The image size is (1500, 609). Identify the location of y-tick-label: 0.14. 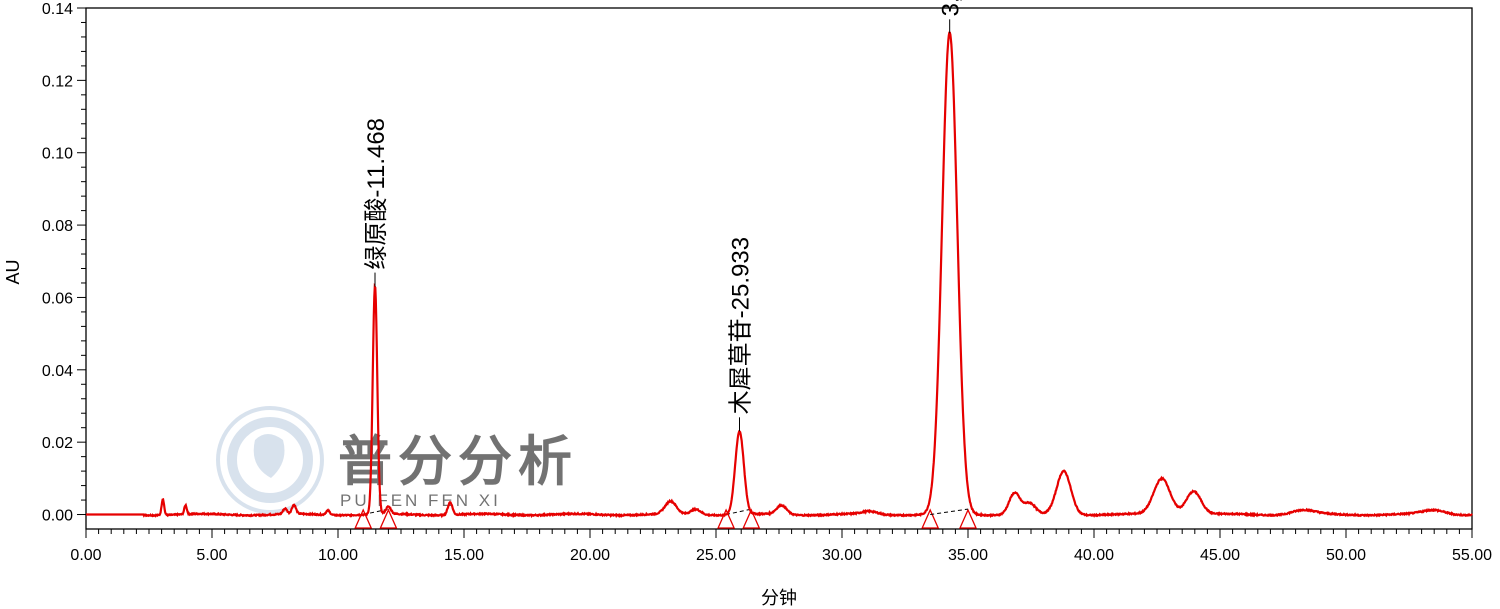
(57, 9).